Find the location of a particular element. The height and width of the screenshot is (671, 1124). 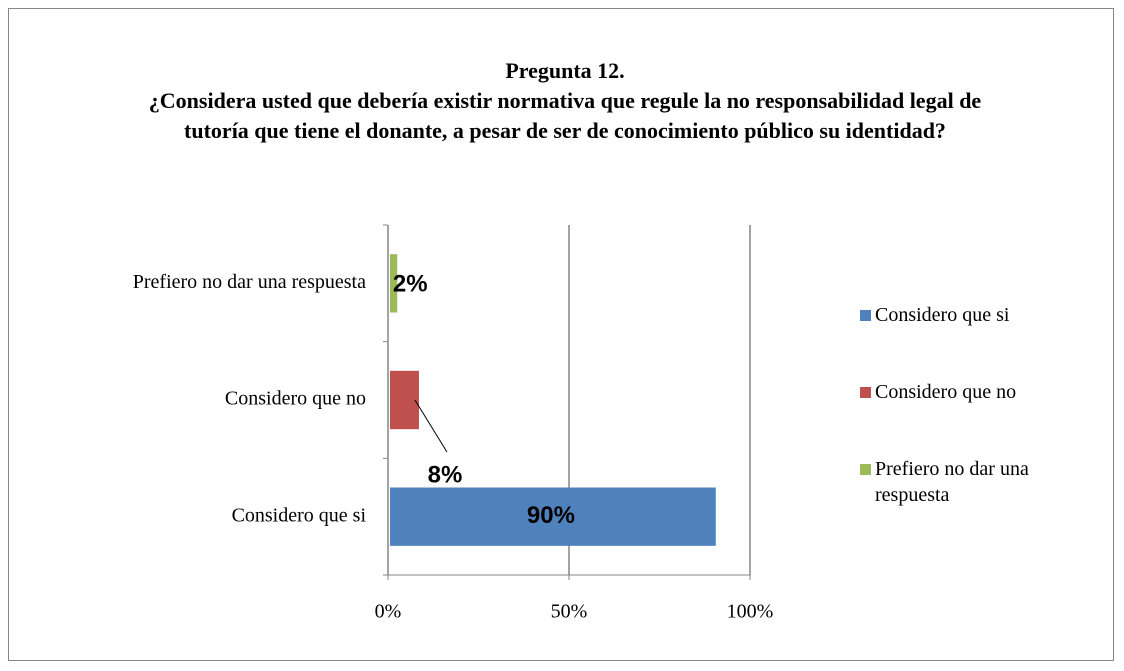

chart-title: Pregunta 12. is located at coordinates (565, 70).